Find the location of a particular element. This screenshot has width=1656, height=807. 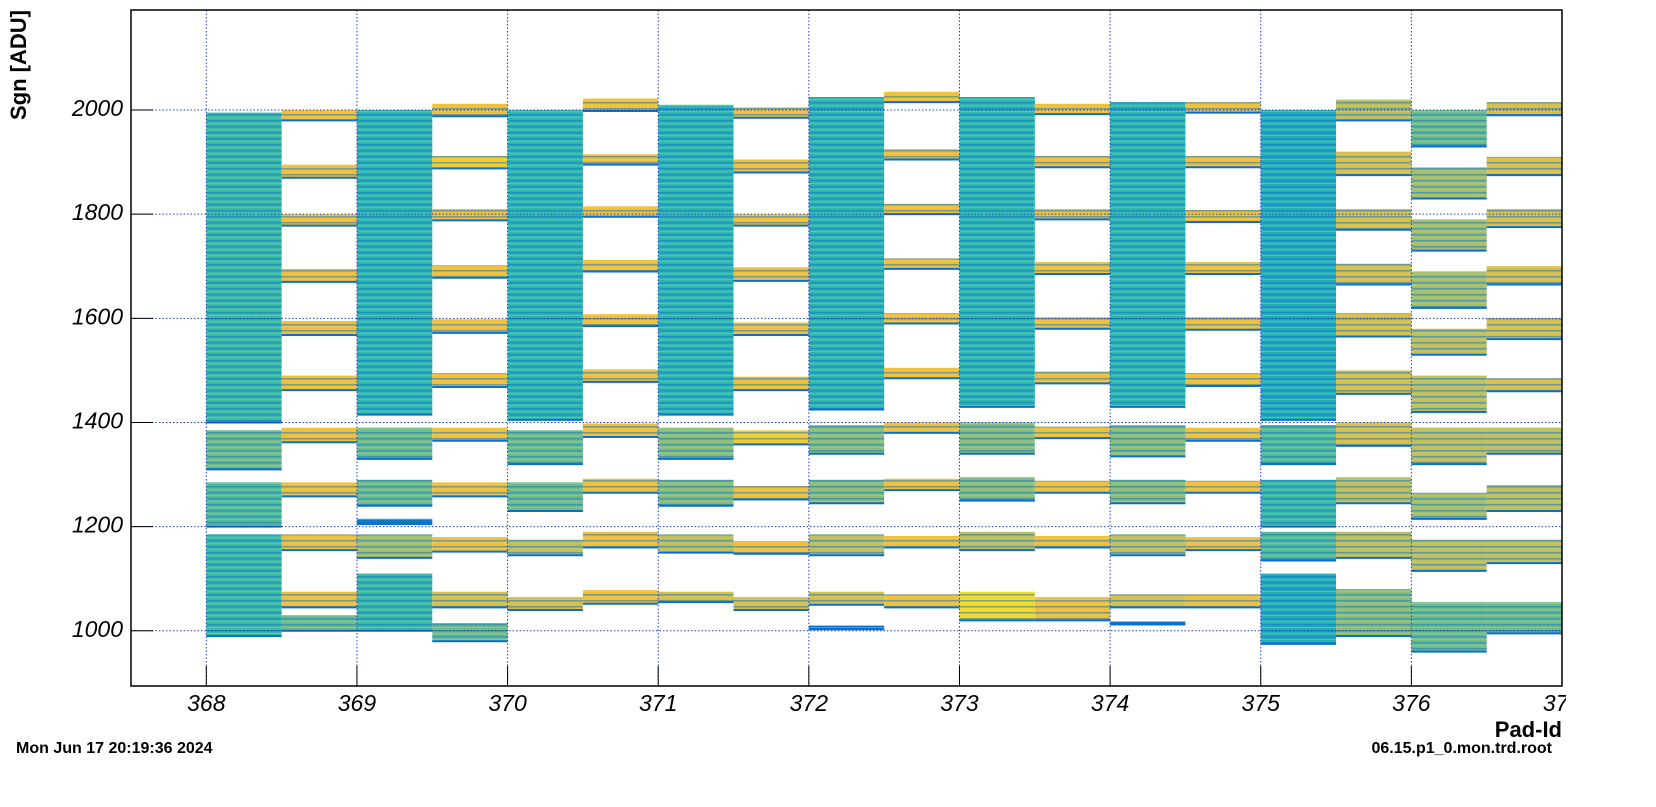

x-axis-label: Pad-Id is located at coordinates (1528, 729).